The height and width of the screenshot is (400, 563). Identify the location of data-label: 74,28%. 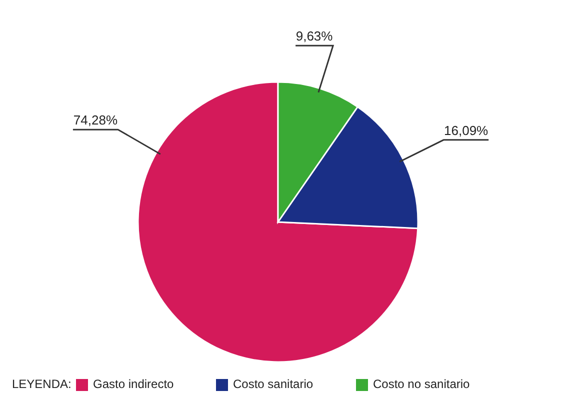
(95, 120).